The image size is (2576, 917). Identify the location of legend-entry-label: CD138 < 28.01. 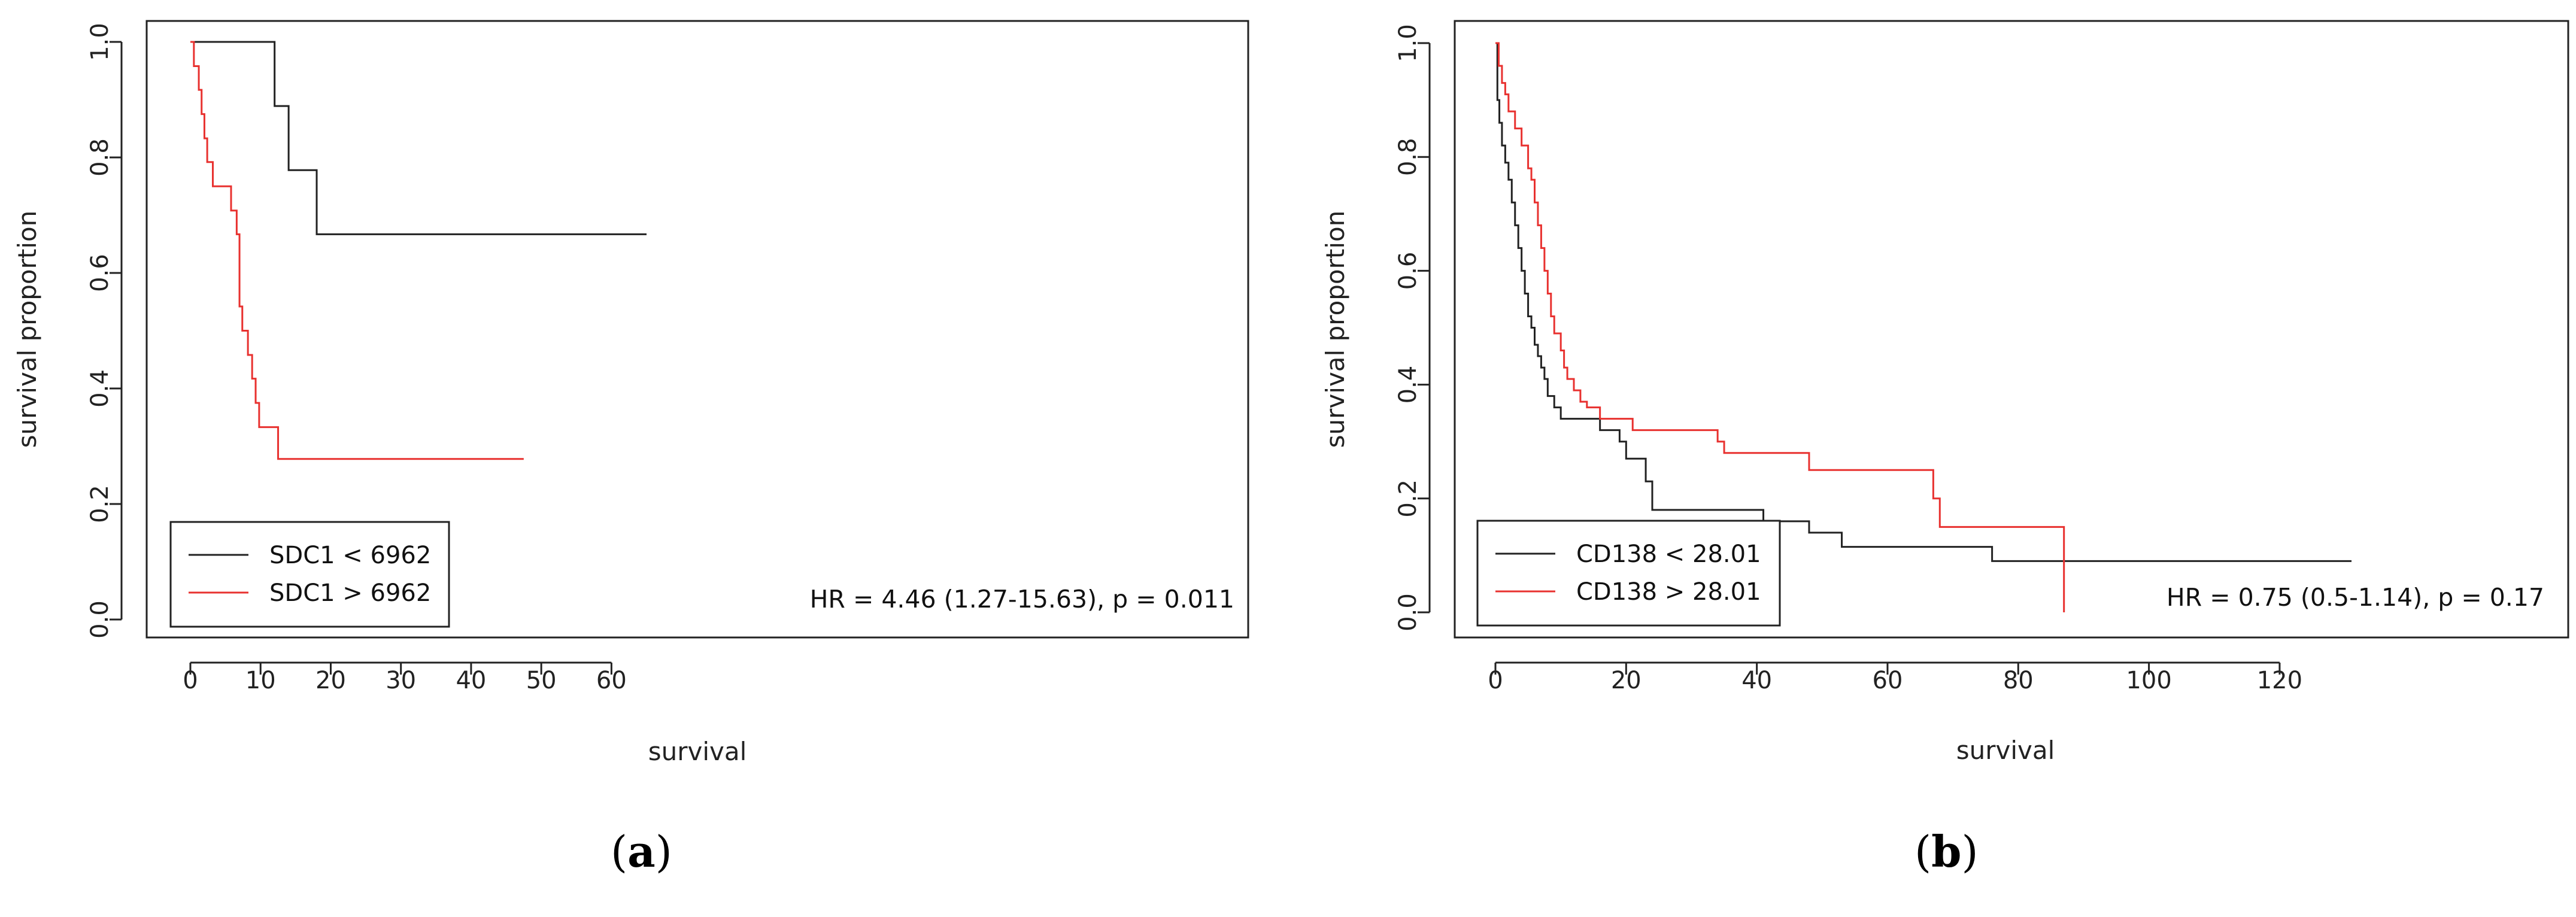
(1668, 554).